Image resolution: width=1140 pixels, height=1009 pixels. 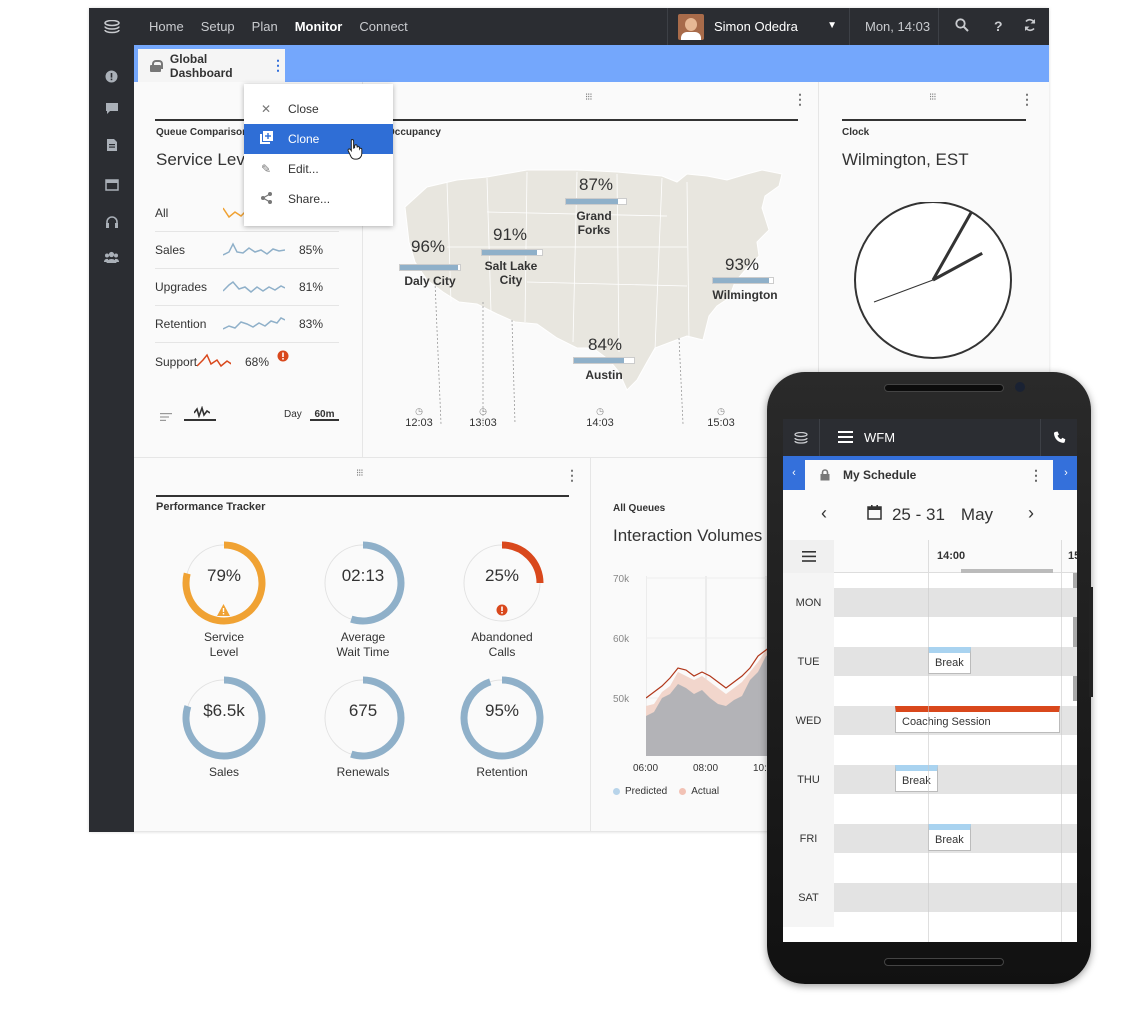 I want to click on headset-icon, so click(x=111, y=222).